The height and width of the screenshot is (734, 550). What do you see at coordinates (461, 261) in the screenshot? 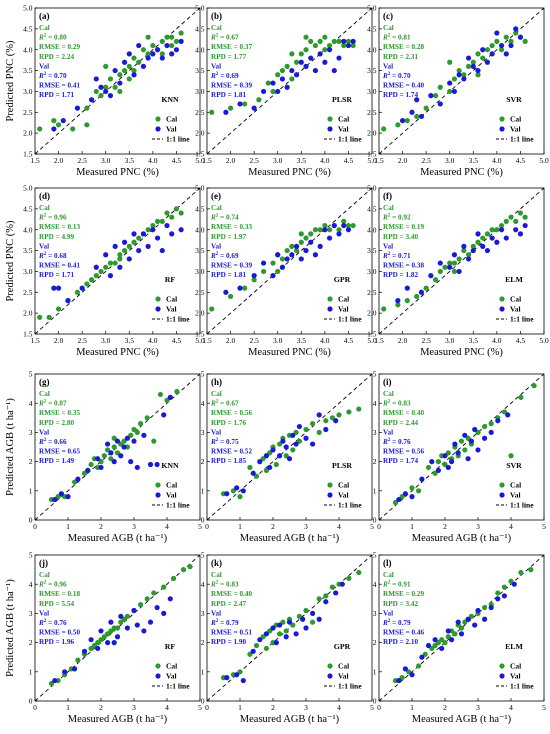
I see `one-to-one-line` at bounding box center [461, 261].